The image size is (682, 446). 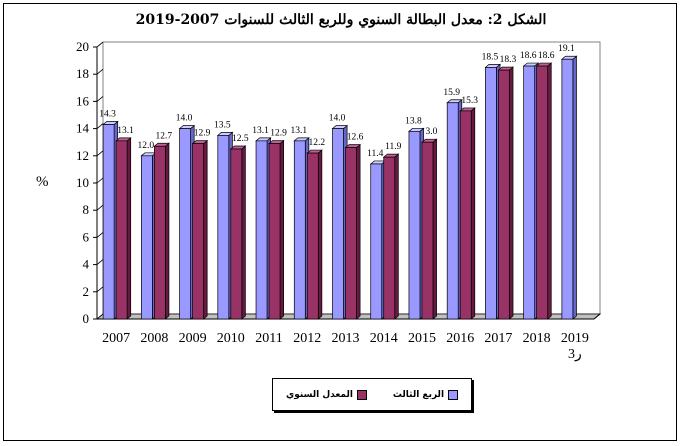 What do you see at coordinates (240, 139) in the screenshot?
I see `data-label-annual: 12.5` at bounding box center [240, 139].